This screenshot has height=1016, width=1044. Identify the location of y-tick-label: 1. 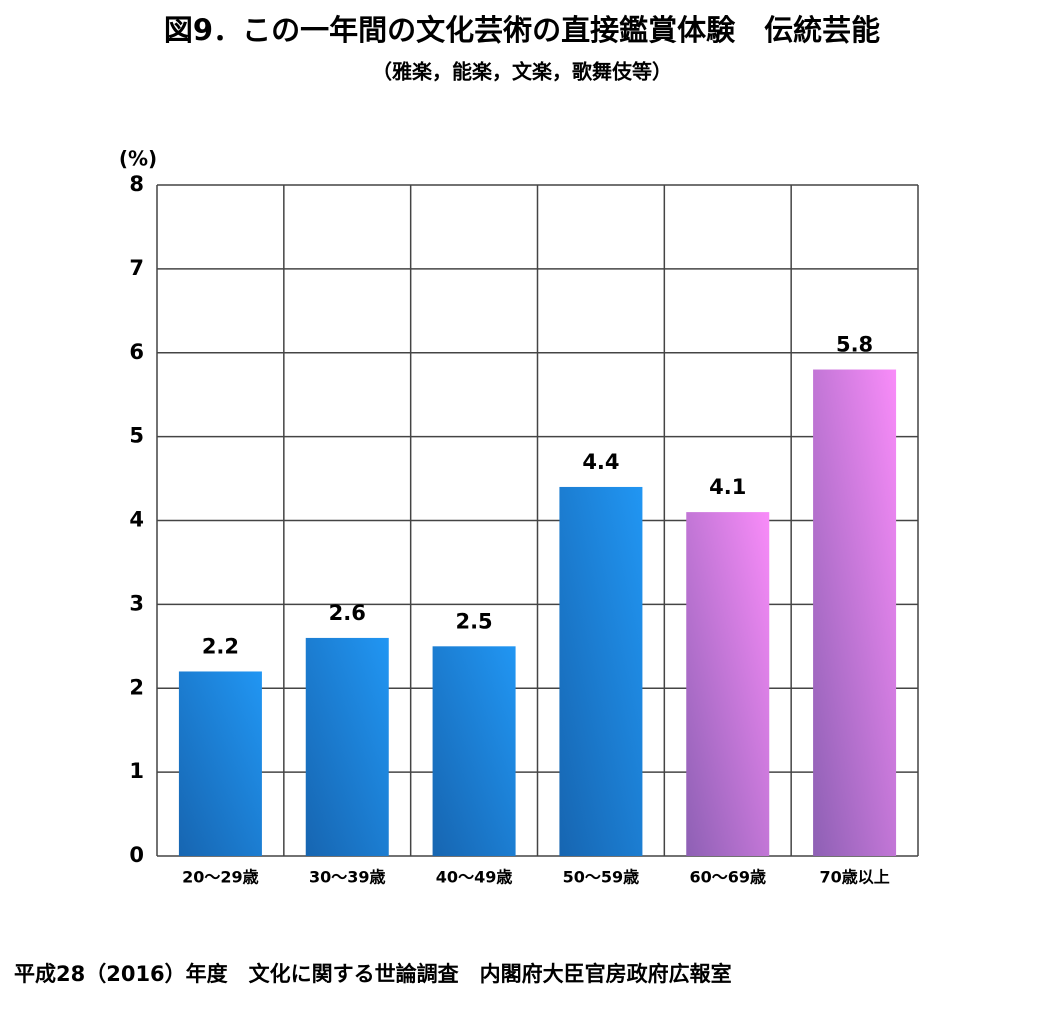
(136, 771).